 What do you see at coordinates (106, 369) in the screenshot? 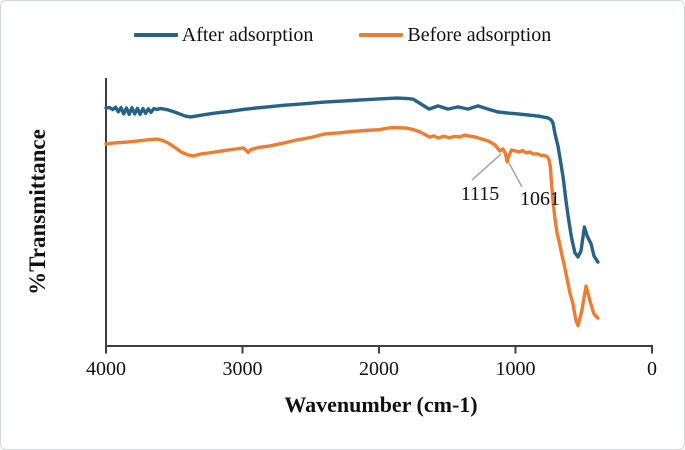
I see `x-tick-label: 4000` at bounding box center [106, 369].